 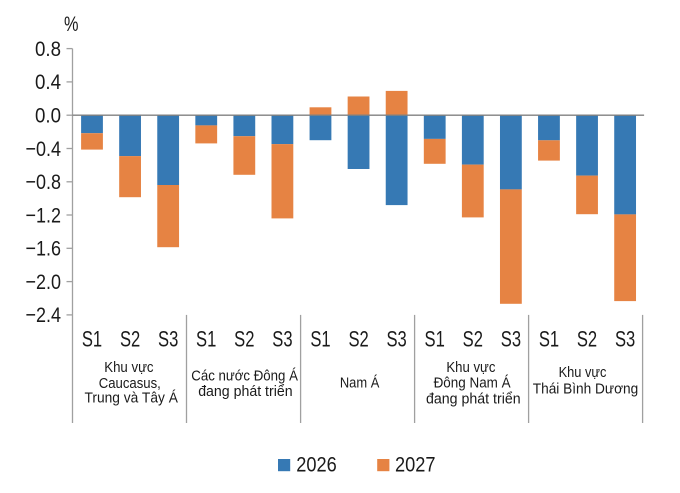 What do you see at coordinates (48, 49) in the screenshot?
I see `svg-text: 0.8` at bounding box center [48, 49].